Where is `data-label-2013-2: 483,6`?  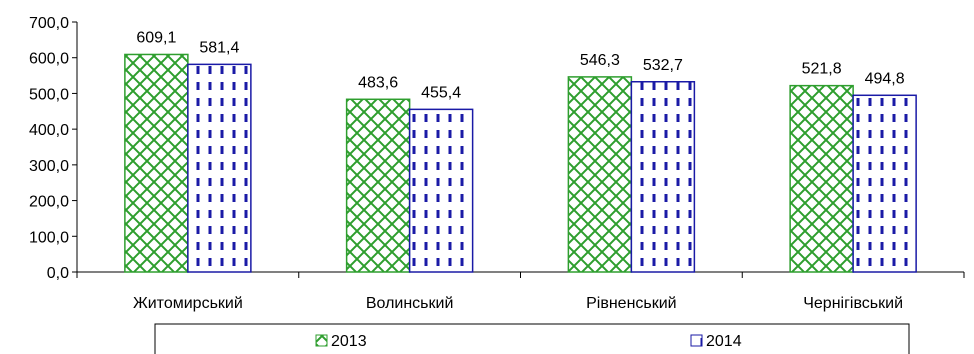 data-label-2013-2: 483,6 is located at coordinates (378, 82).